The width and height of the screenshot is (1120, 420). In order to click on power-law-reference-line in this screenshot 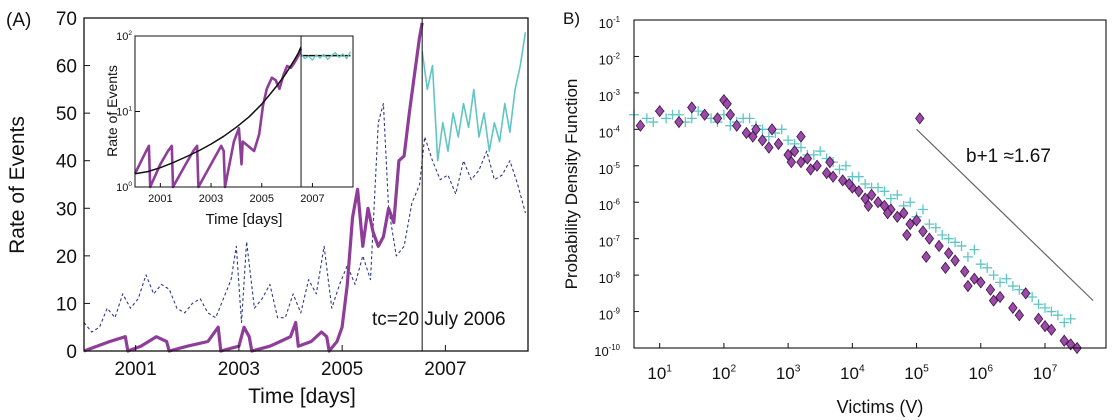, I will do `click(1005, 215)`.